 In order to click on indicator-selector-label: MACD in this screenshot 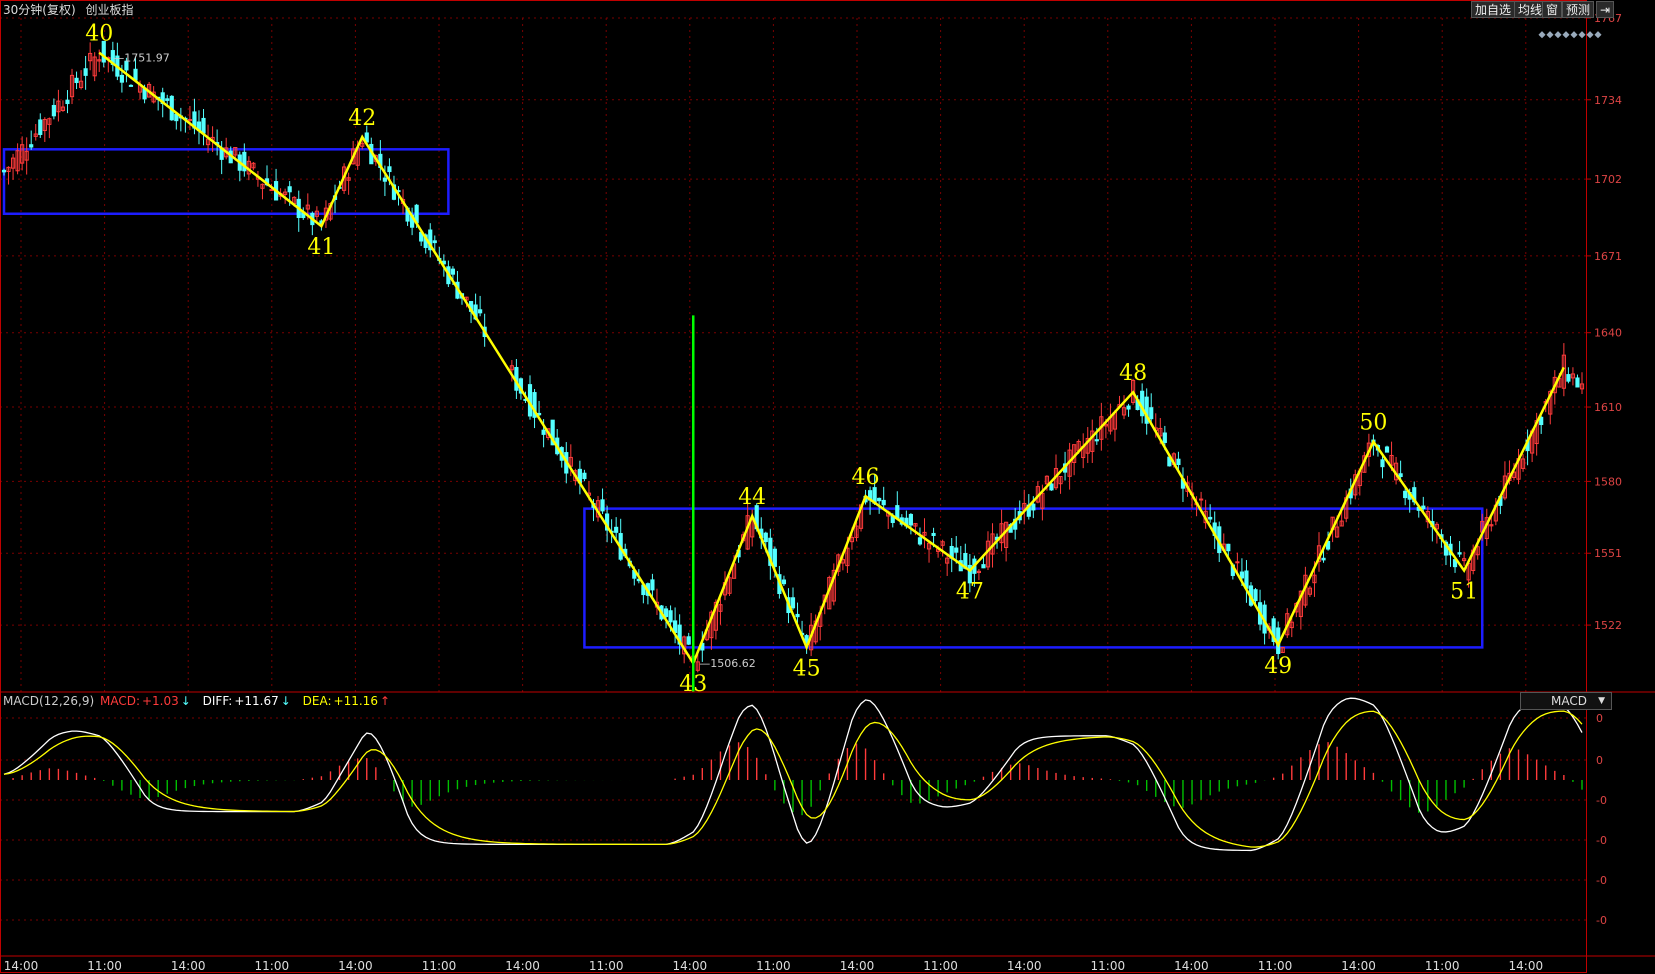, I will do `click(1569, 701)`.